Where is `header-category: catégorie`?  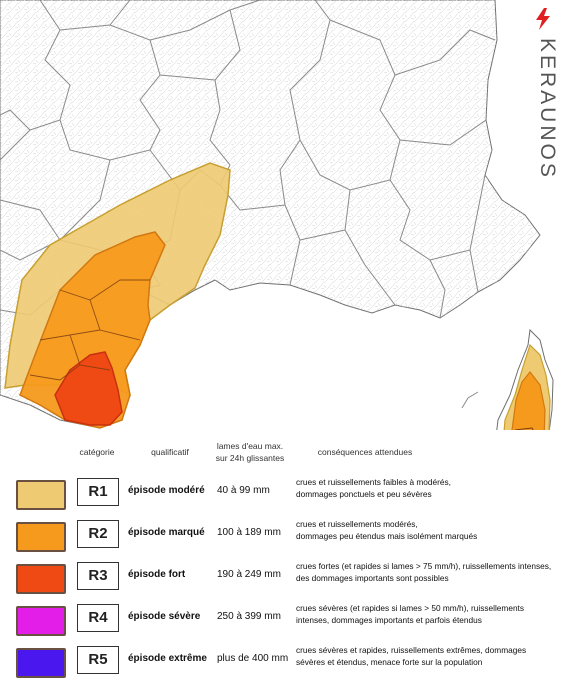 header-category: catégorie is located at coordinates (97, 452).